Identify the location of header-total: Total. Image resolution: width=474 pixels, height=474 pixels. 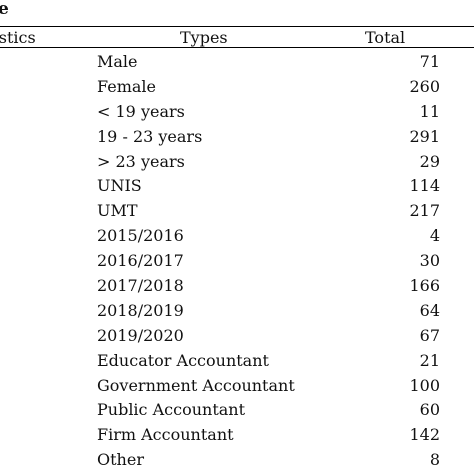
(385, 37).